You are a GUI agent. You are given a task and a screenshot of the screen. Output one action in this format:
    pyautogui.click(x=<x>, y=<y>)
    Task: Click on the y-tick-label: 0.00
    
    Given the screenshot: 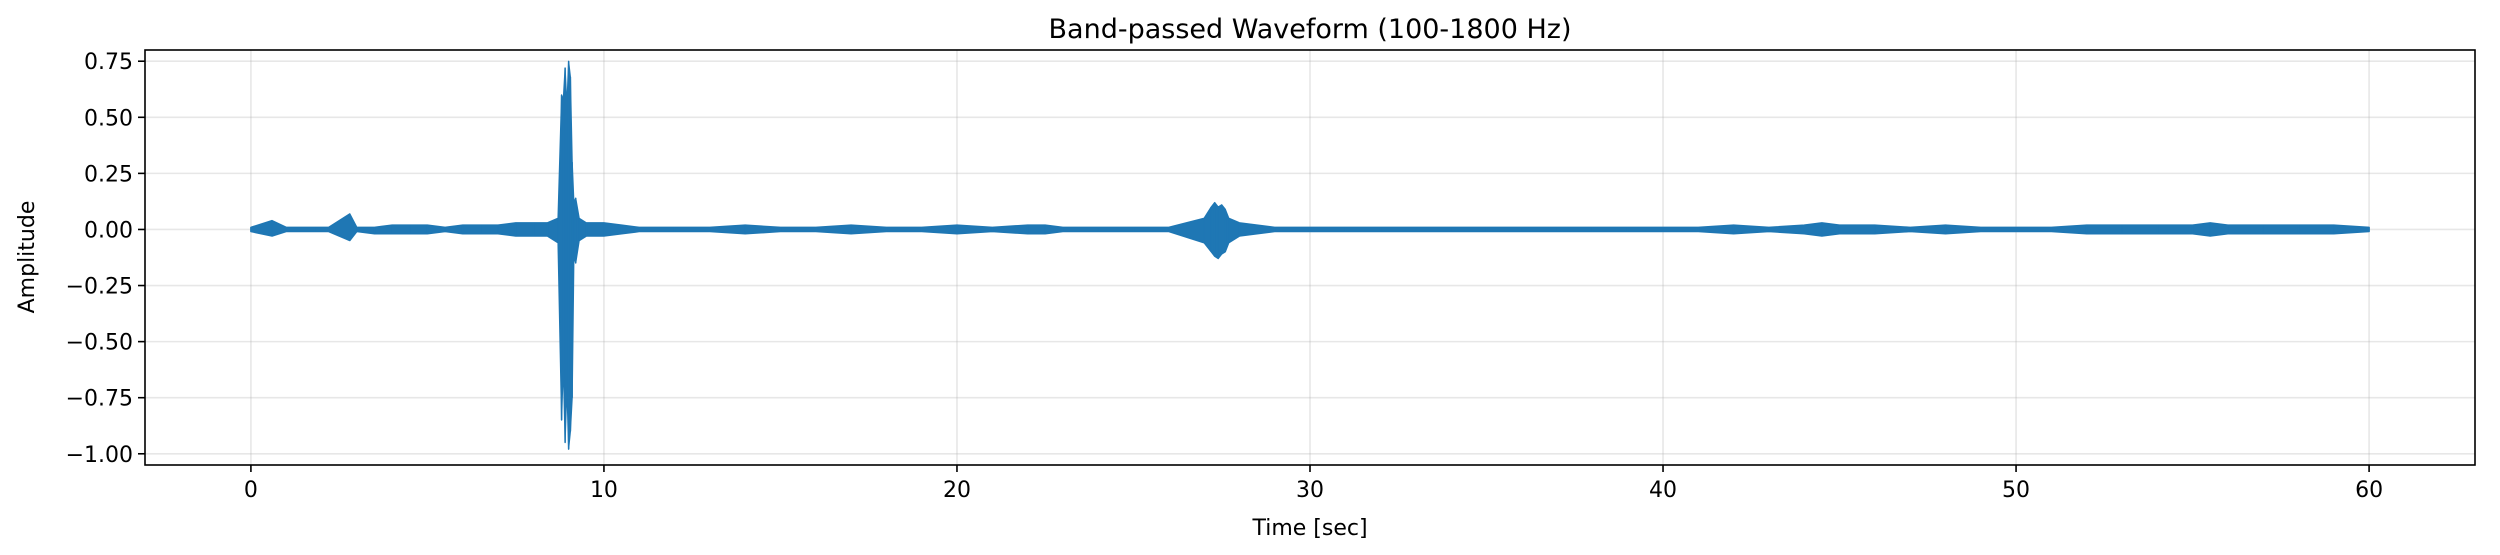 What is the action you would take?
    pyautogui.click(x=108, y=230)
    